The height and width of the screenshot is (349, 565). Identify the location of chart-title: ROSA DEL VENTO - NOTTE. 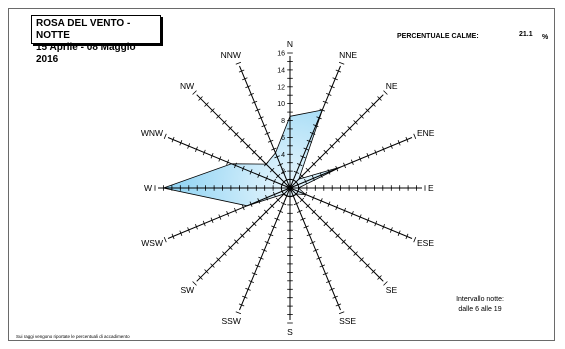
(83, 29).